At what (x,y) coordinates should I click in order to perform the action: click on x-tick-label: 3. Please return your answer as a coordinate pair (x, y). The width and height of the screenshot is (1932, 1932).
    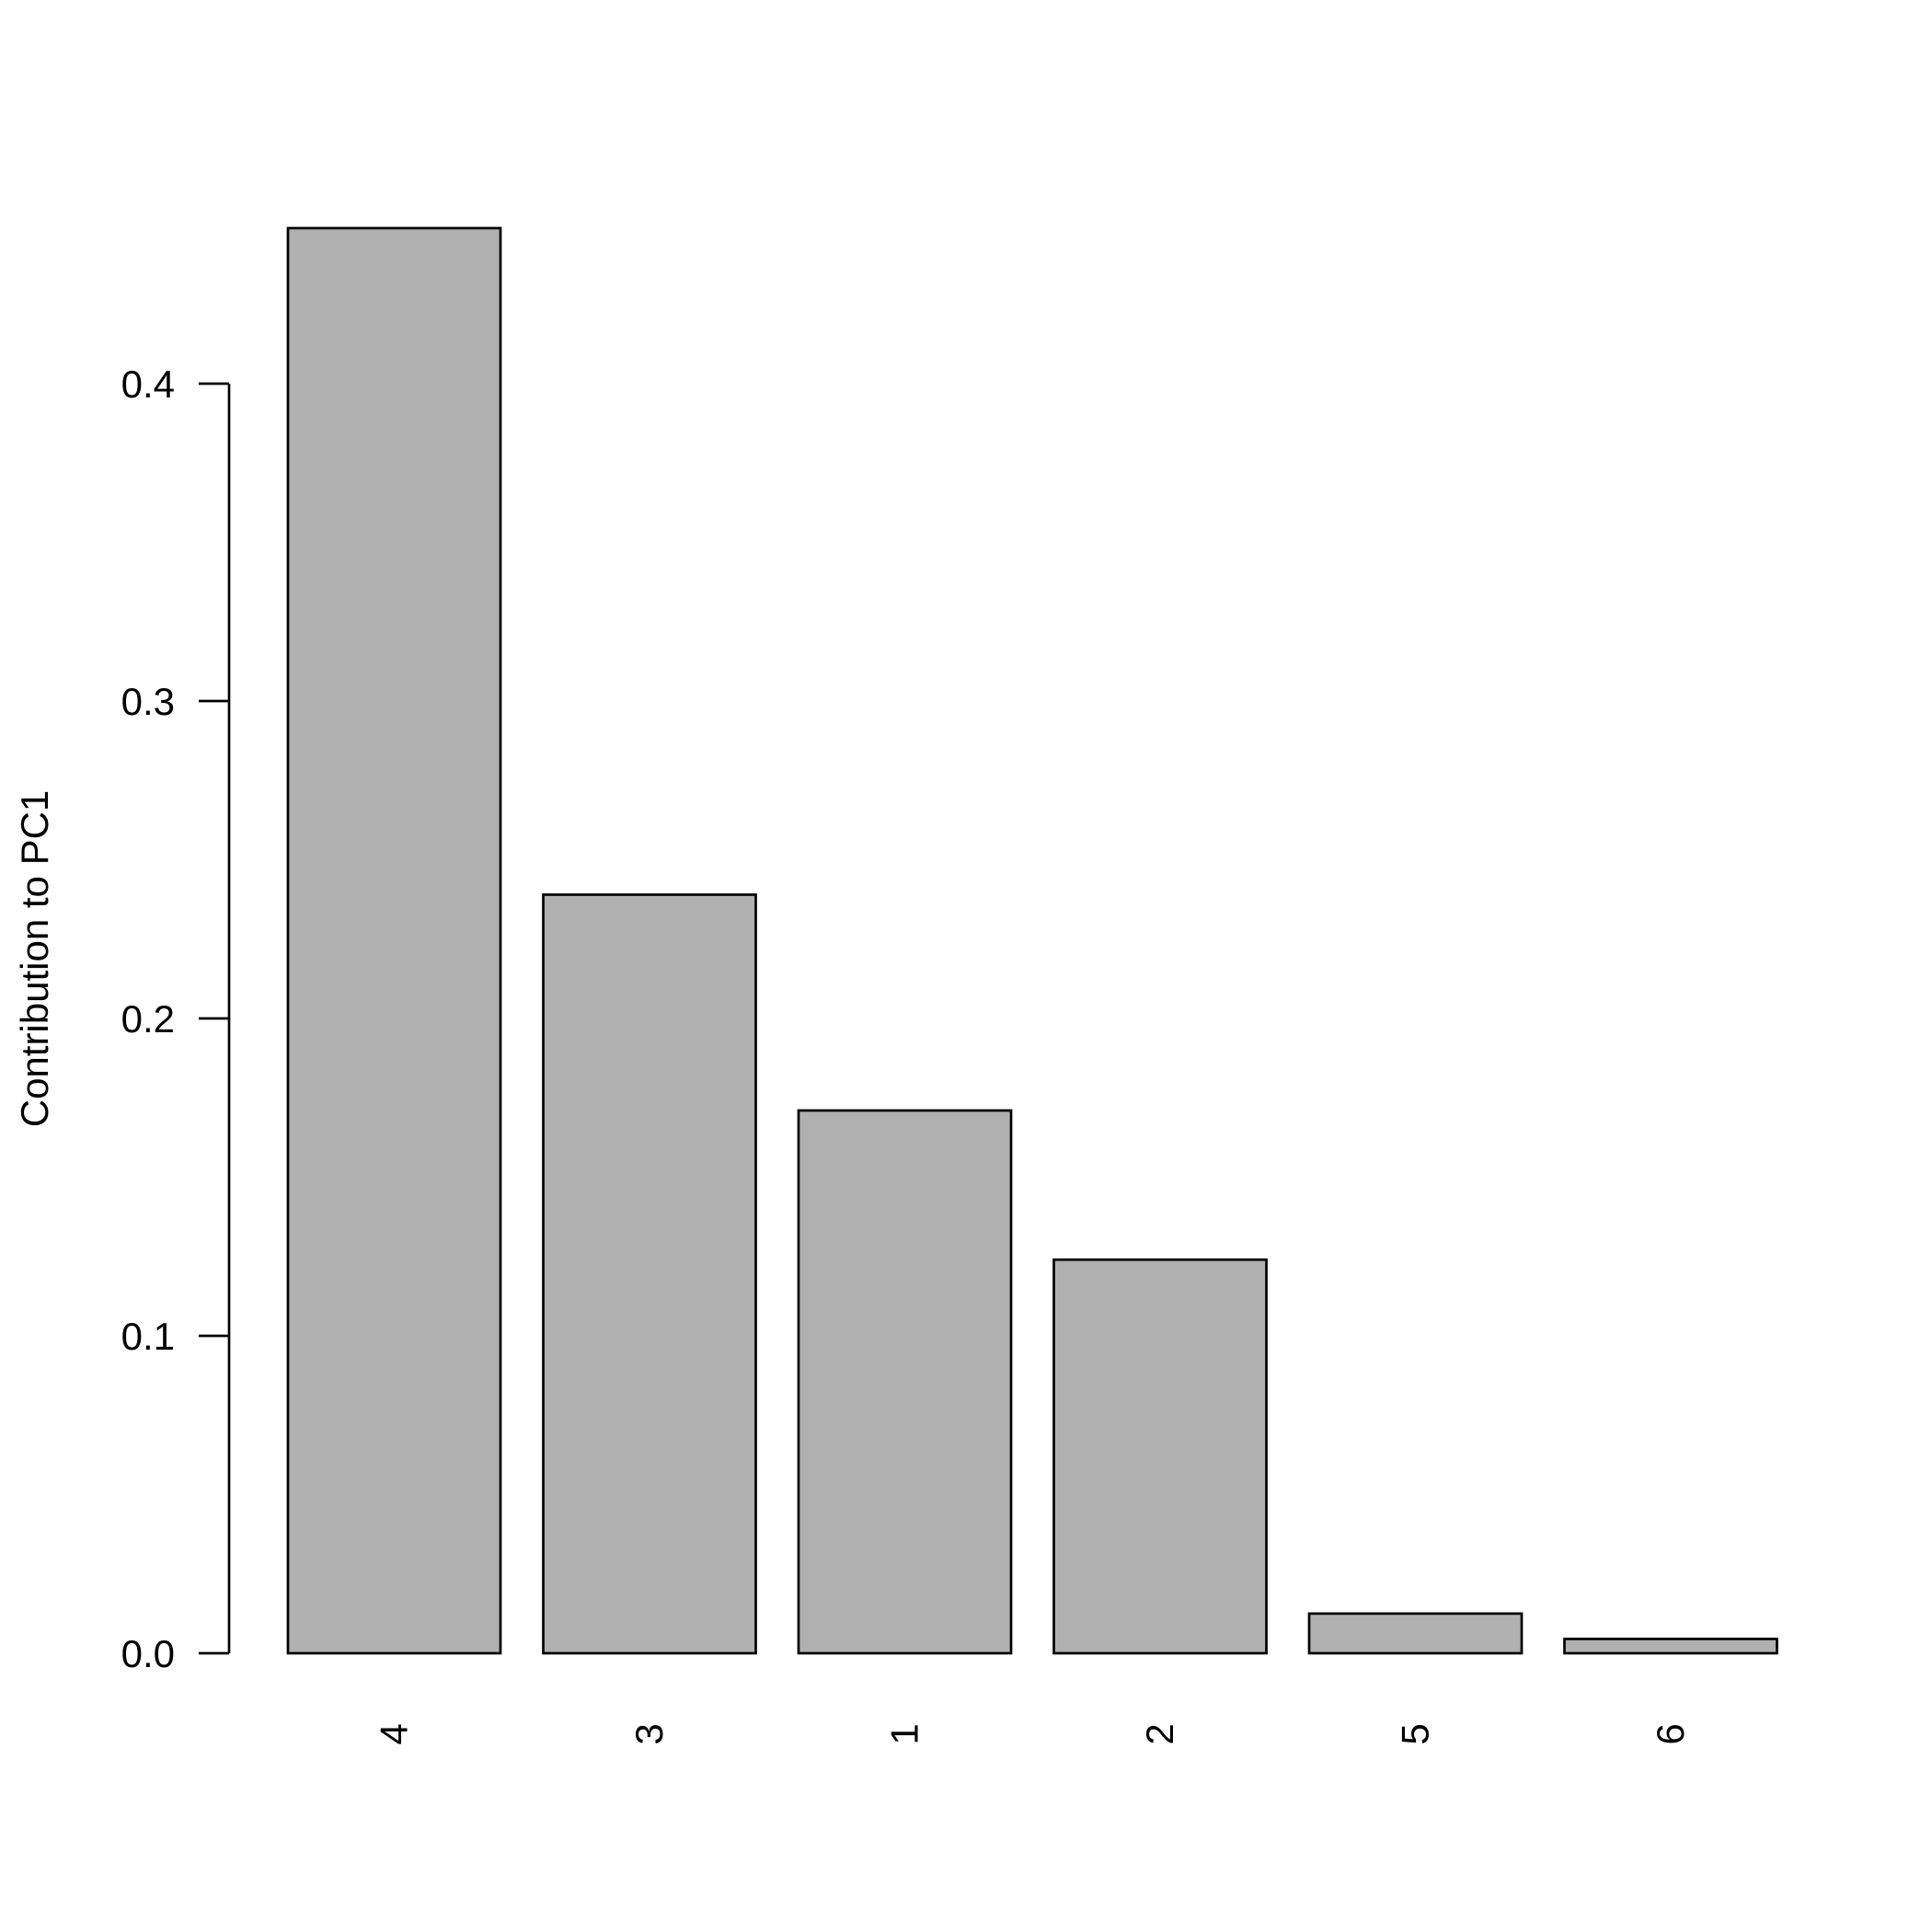
    Looking at the image, I should click on (649, 1733).